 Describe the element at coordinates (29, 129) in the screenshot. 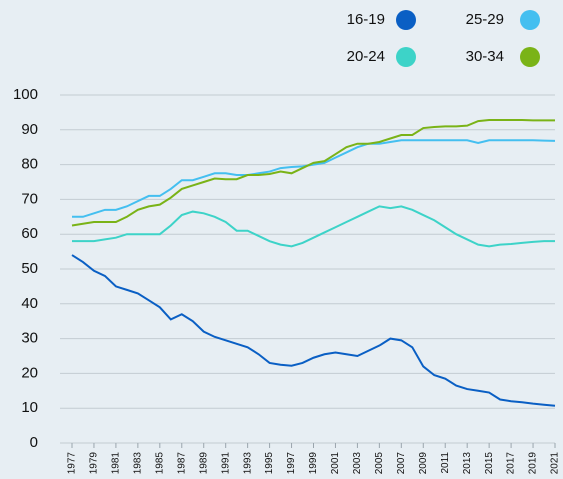

I see `y-tick-label: 90` at that location.